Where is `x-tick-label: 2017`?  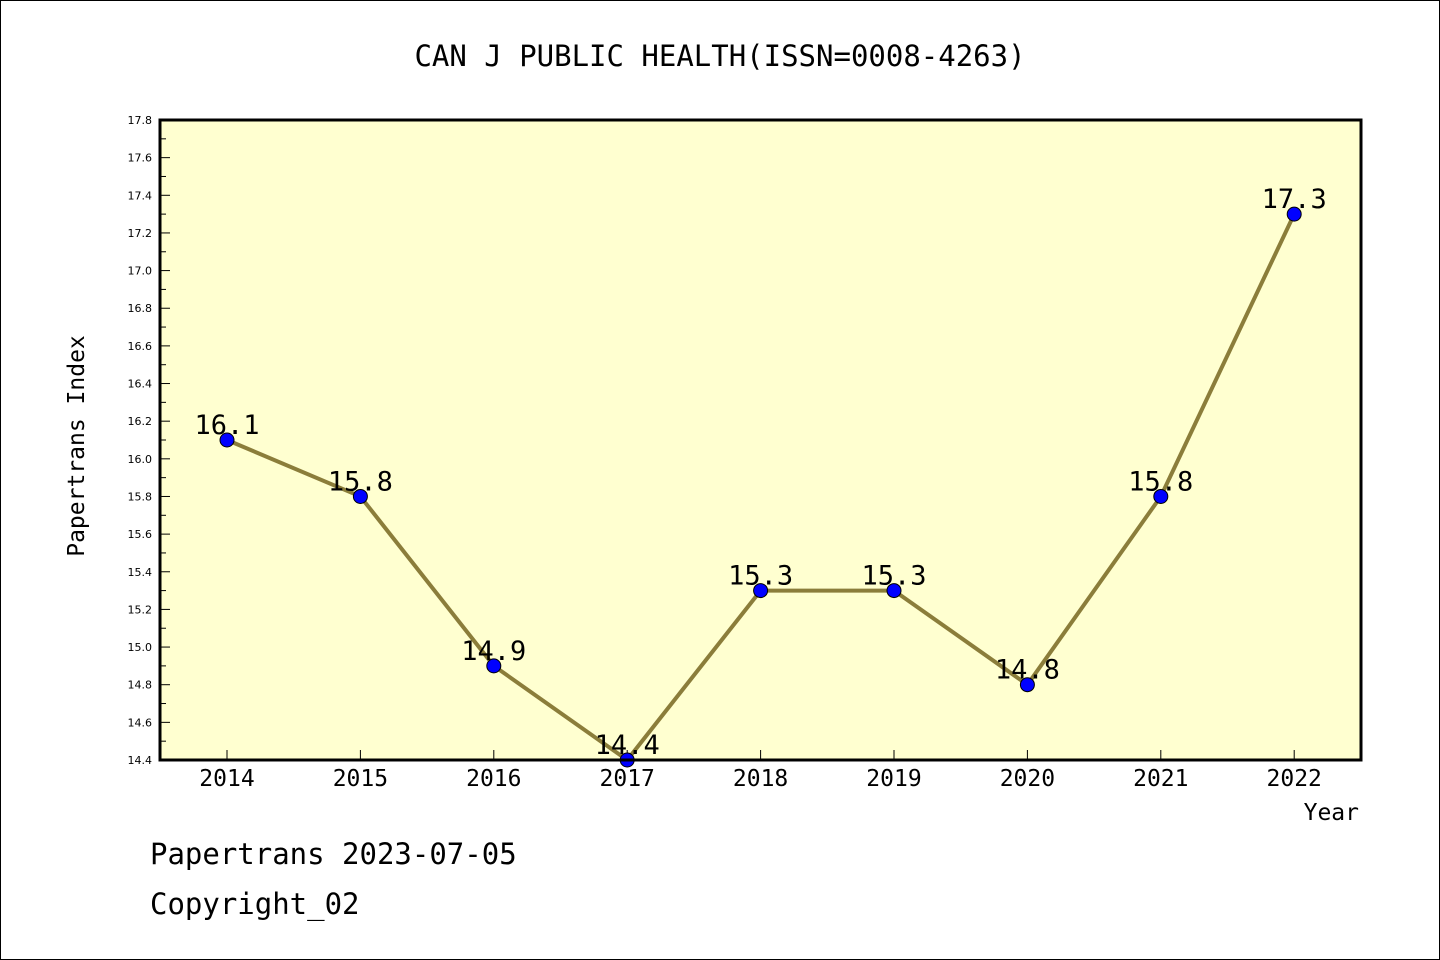 x-tick-label: 2017 is located at coordinates (627, 779).